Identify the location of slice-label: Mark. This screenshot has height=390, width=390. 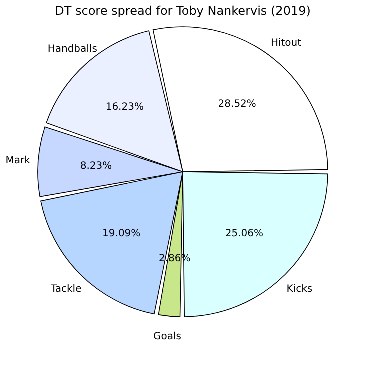
(18, 160).